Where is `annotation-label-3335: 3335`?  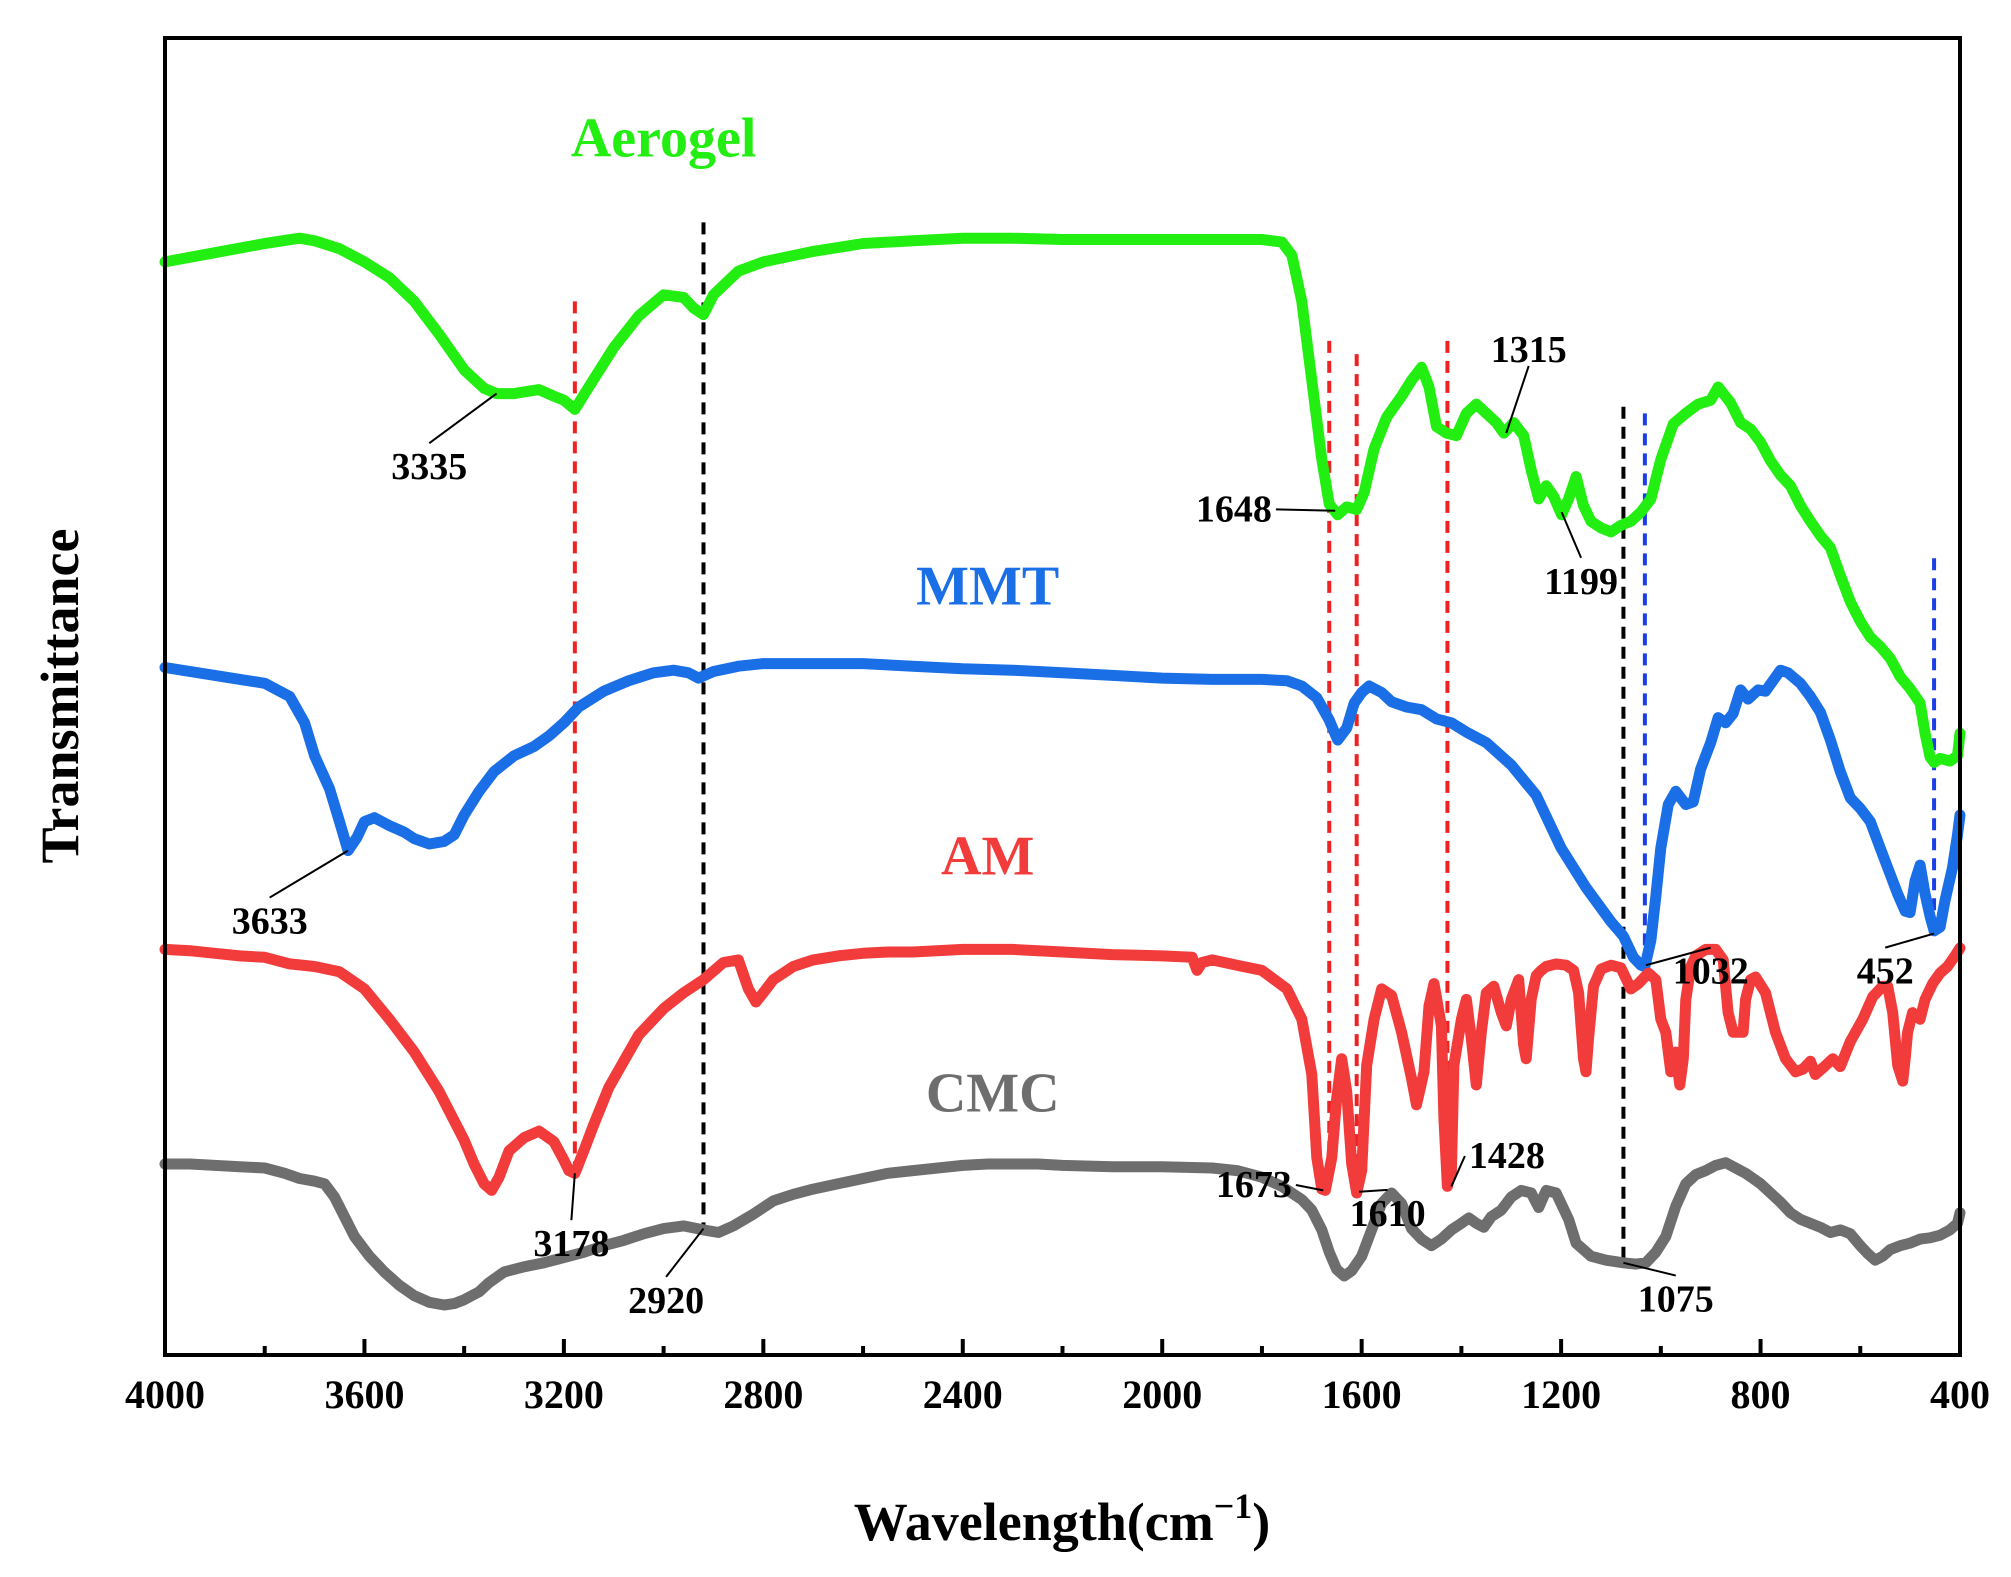
annotation-label-3335: 3335 is located at coordinates (429, 467).